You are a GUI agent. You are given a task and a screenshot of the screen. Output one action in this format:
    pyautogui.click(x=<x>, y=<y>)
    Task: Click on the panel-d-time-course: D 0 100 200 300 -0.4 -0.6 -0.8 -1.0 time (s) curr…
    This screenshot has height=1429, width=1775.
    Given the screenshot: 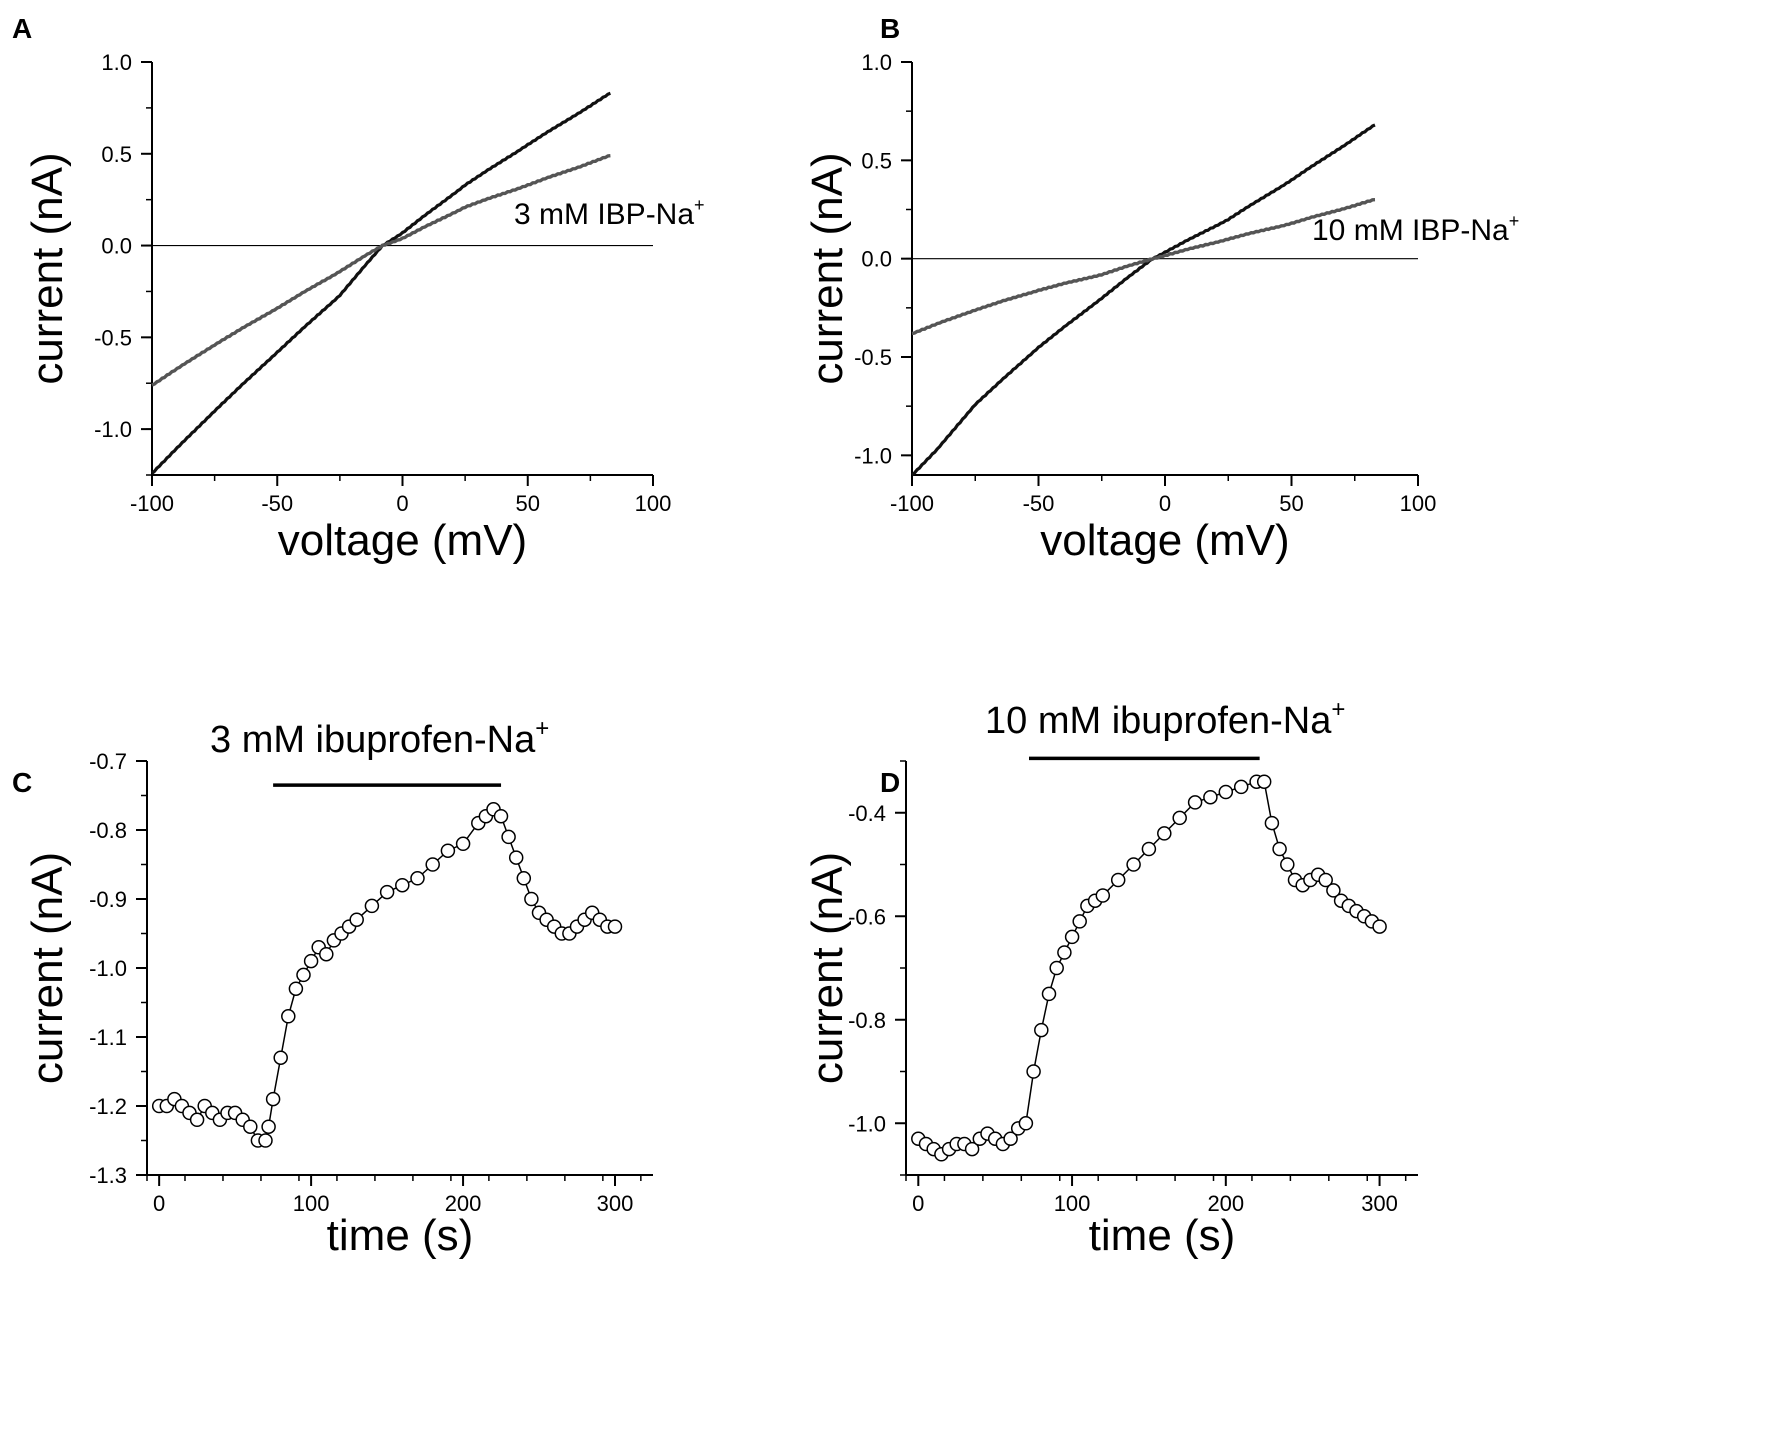 What is the action you would take?
    pyautogui.click(x=1110, y=978)
    